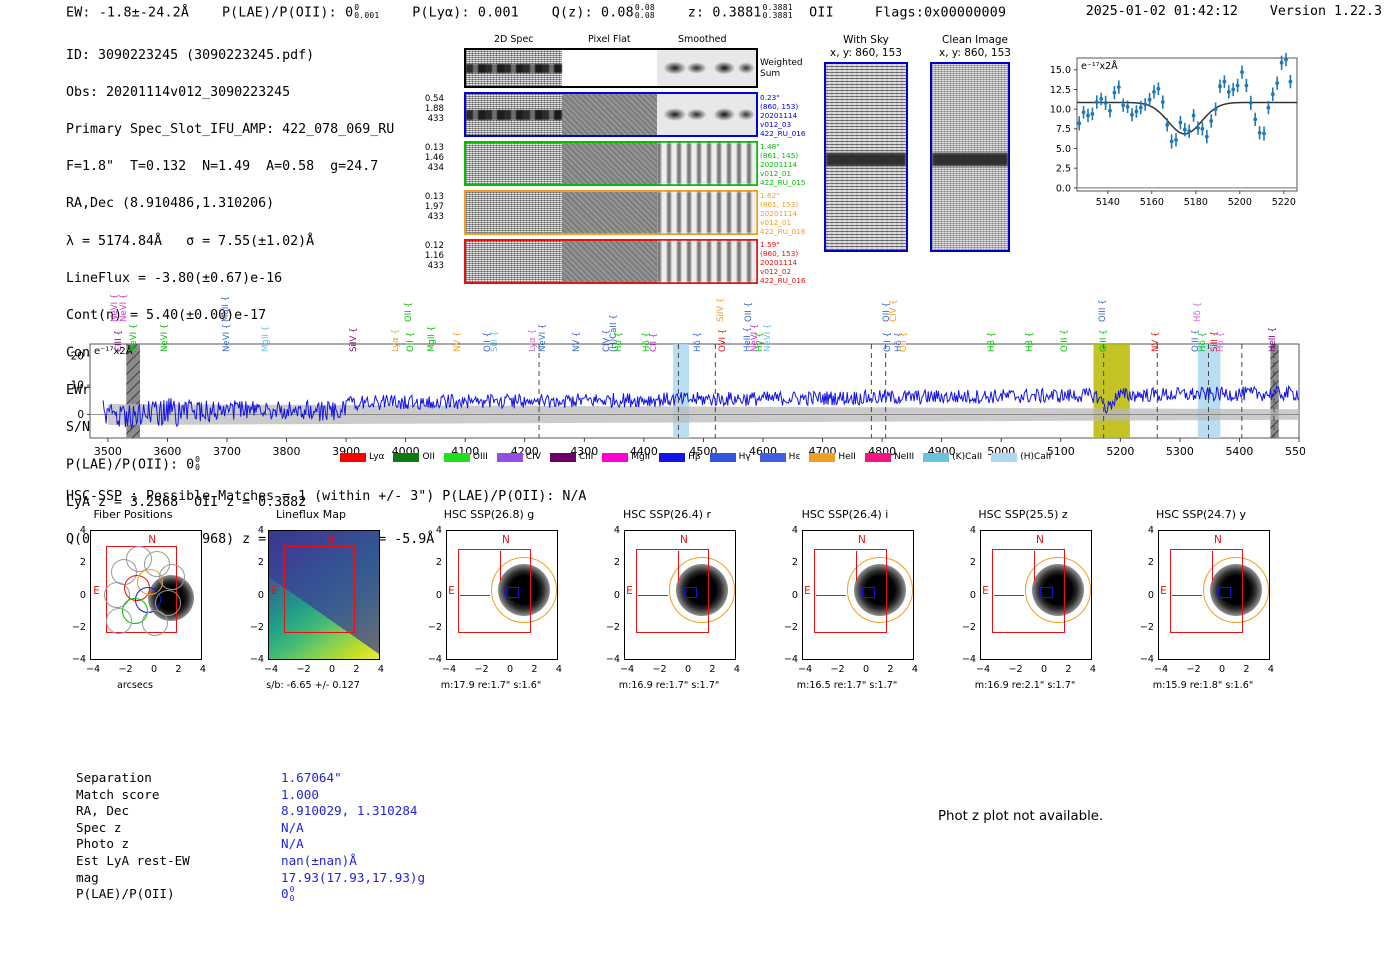 This screenshot has height=953, width=1400. Describe the element at coordinates (311, 777) in the screenshot. I see `match-table-value: 1.67064"` at that location.